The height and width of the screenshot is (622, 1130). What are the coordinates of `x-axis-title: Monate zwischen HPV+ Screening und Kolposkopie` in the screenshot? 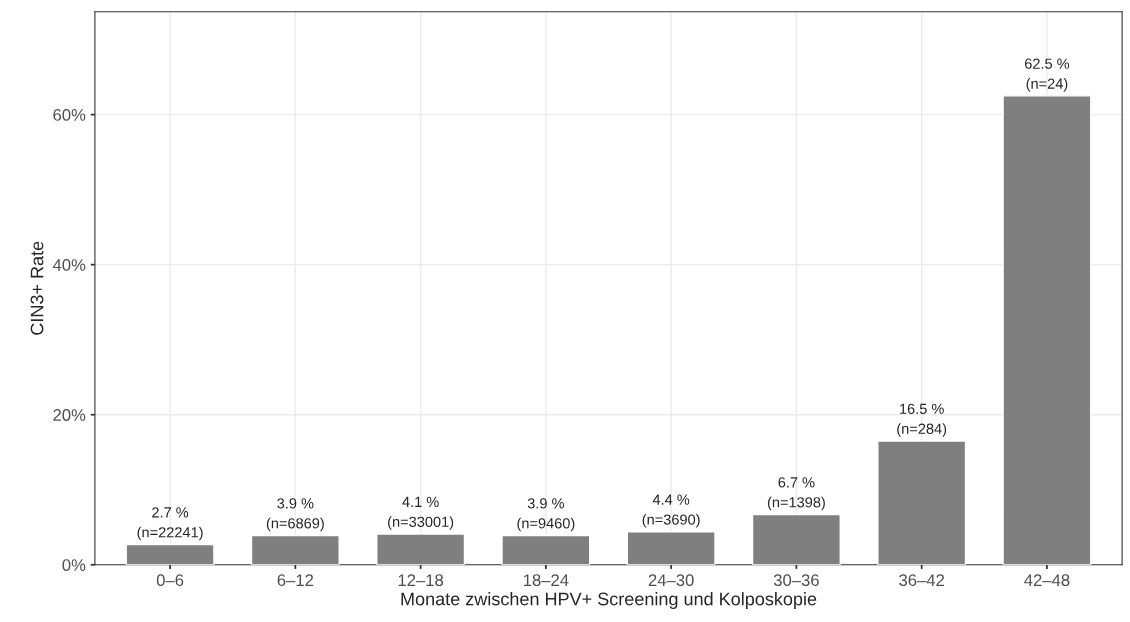 It's located at (609, 600).